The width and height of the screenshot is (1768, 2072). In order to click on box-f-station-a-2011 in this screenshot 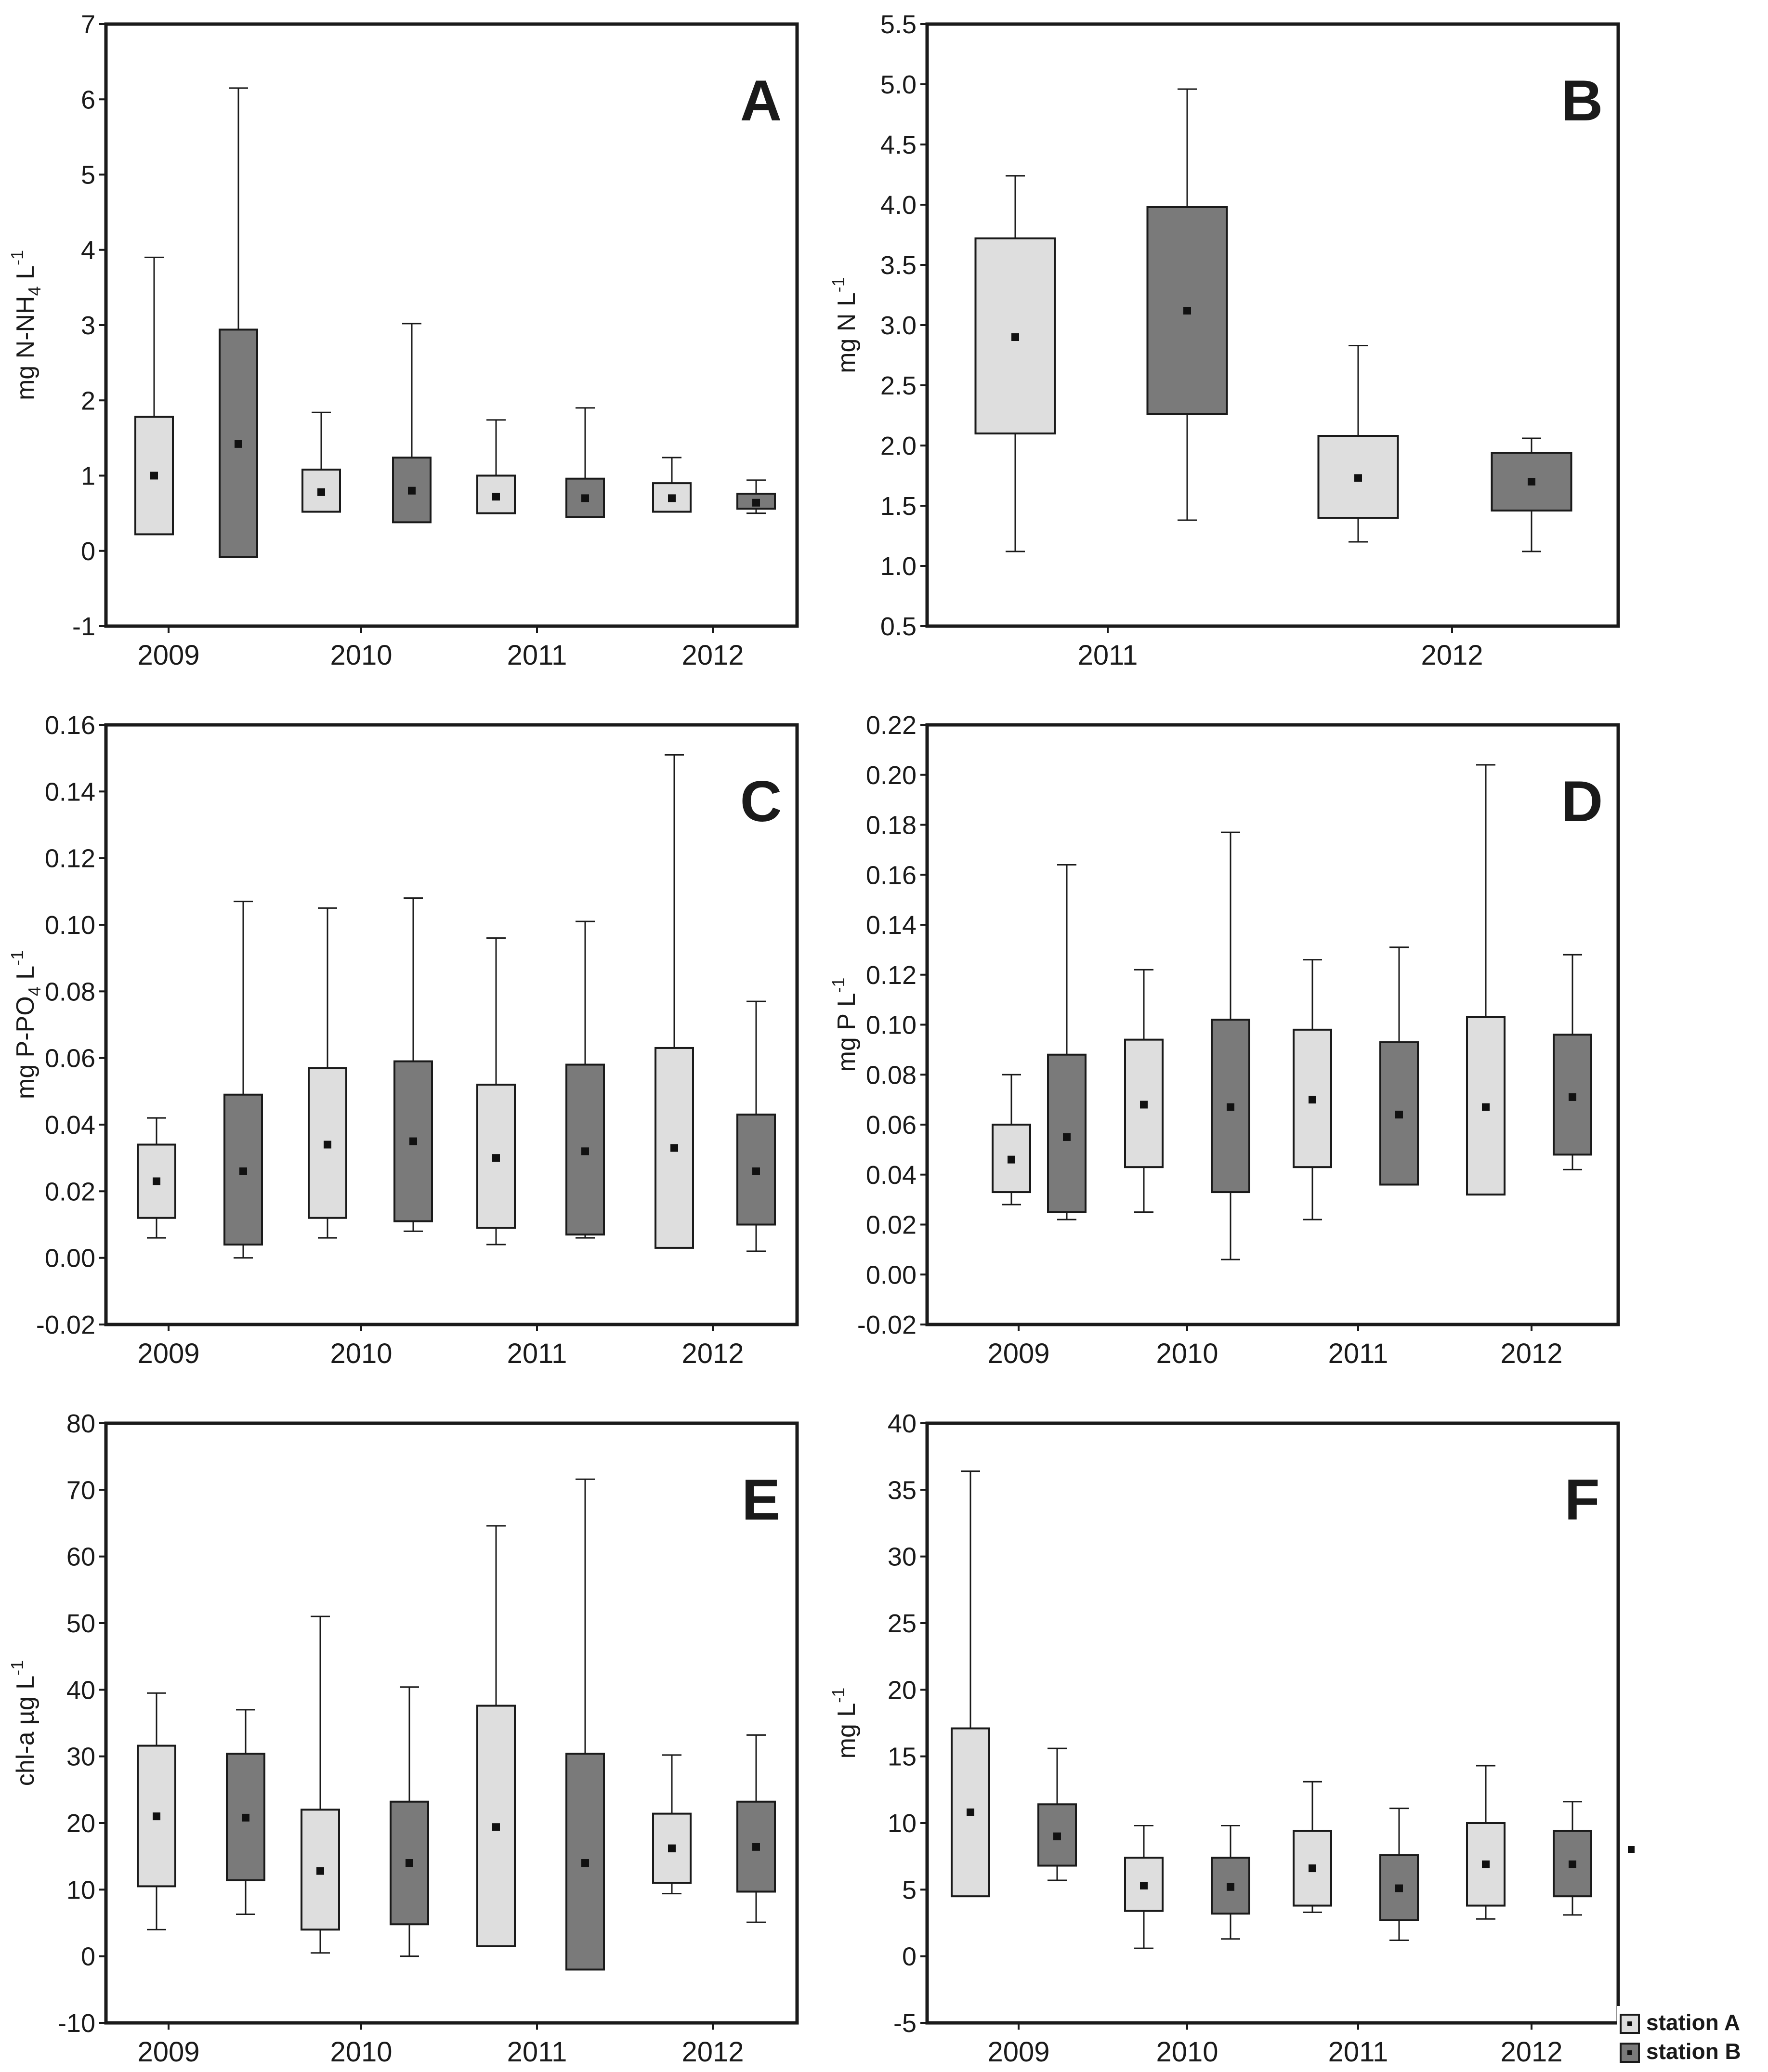, I will do `click(1312, 1847)`.